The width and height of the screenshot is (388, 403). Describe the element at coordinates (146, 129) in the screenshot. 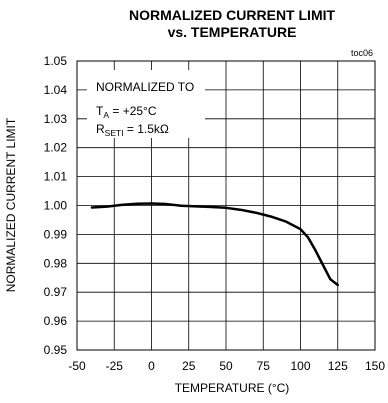

I see `annotation-rset-value: = 1.5kΩ` at that location.